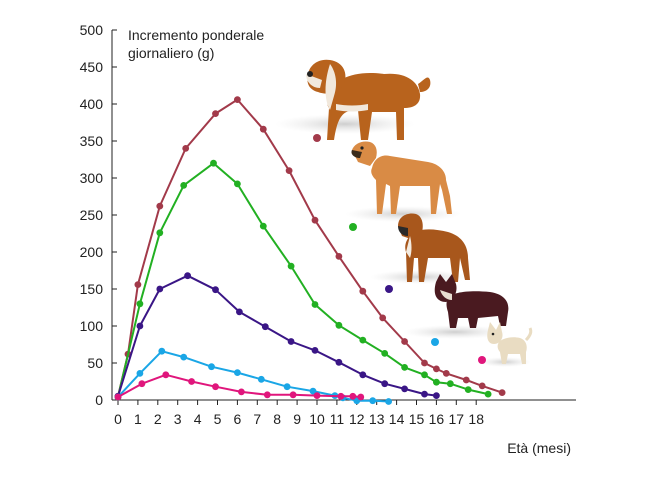 The height and width of the screenshot is (478, 646). What do you see at coordinates (277, 419) in the screenshot?
I see `x-tick-label: 8` at bounding box center [277, 419].